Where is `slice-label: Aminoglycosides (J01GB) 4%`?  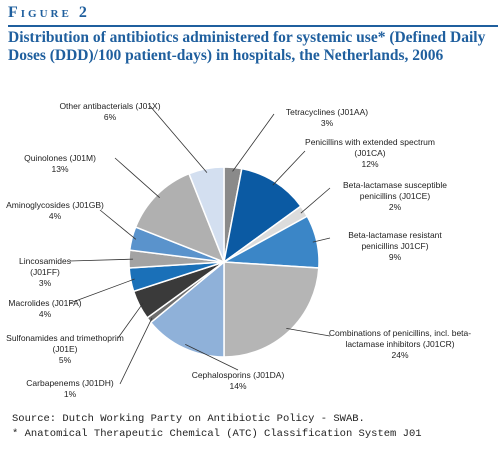 slice-label: Aminoglycosides (J01GB) 4% is located at coordinates (55, 211).